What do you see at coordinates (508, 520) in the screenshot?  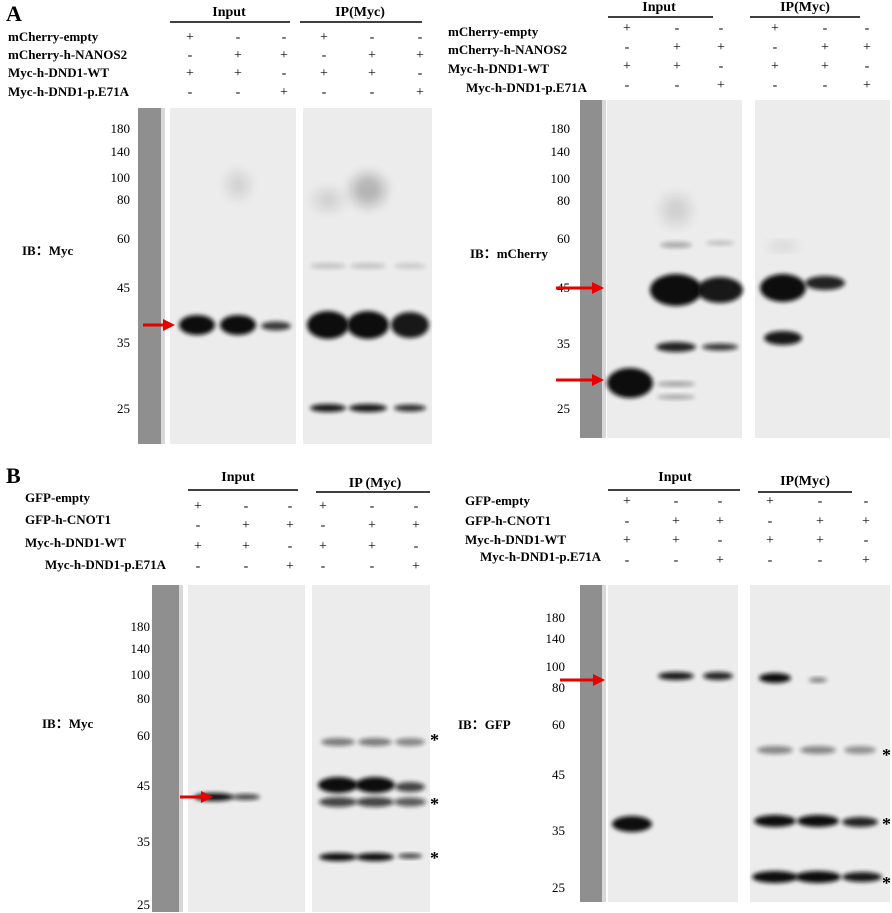 I see `construct-label: GFP-h-CNOT1` at bounding box center [508, 520].